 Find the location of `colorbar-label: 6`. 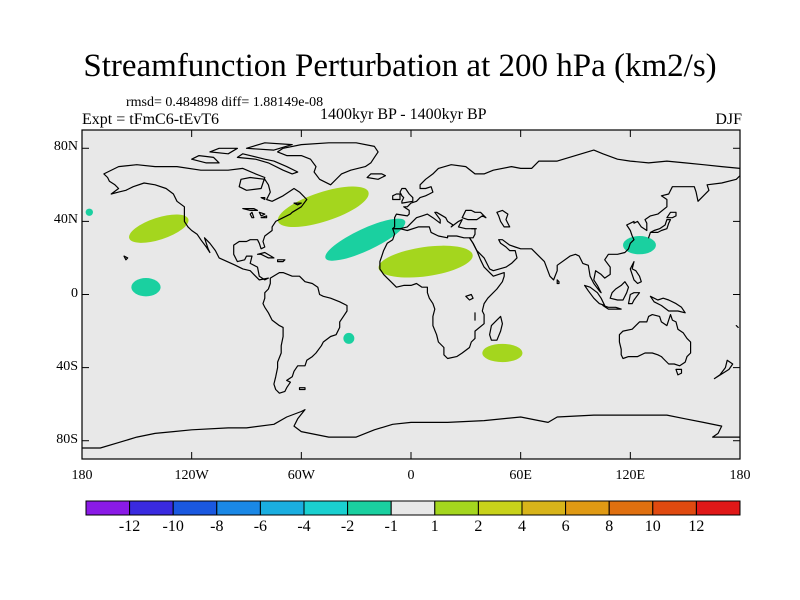

colorbar-label: 6 is located at coordinates (565, 526).